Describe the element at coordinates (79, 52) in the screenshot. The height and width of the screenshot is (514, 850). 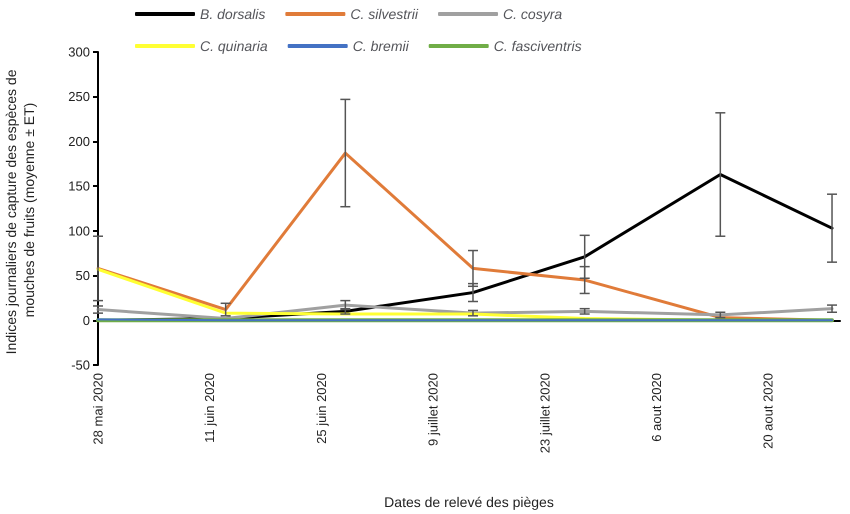
I see `y-tick-label: 300` at that location.